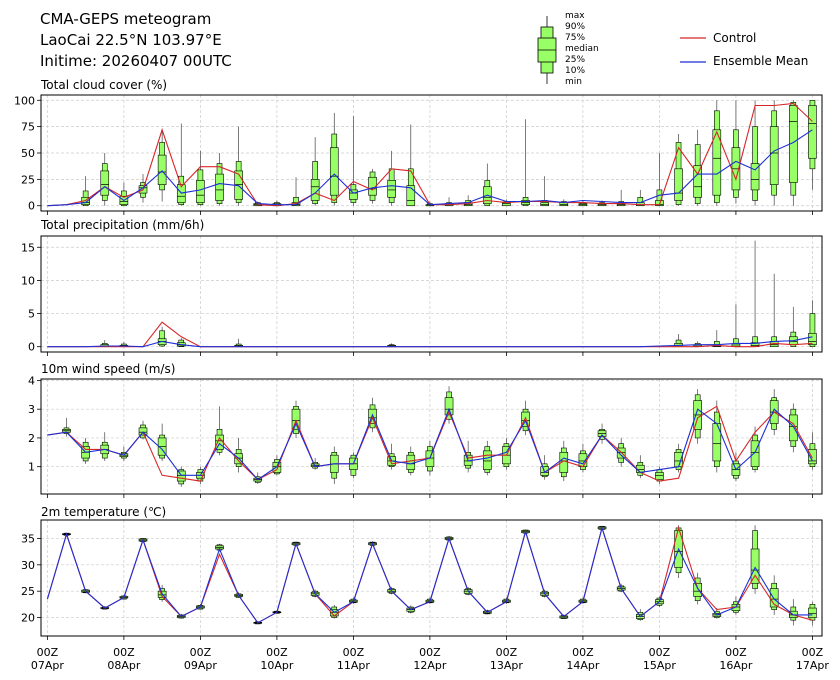 The image size is (840, 680). I want to click on x-tick-label: 00Z 17Apr, so click(811, 659).